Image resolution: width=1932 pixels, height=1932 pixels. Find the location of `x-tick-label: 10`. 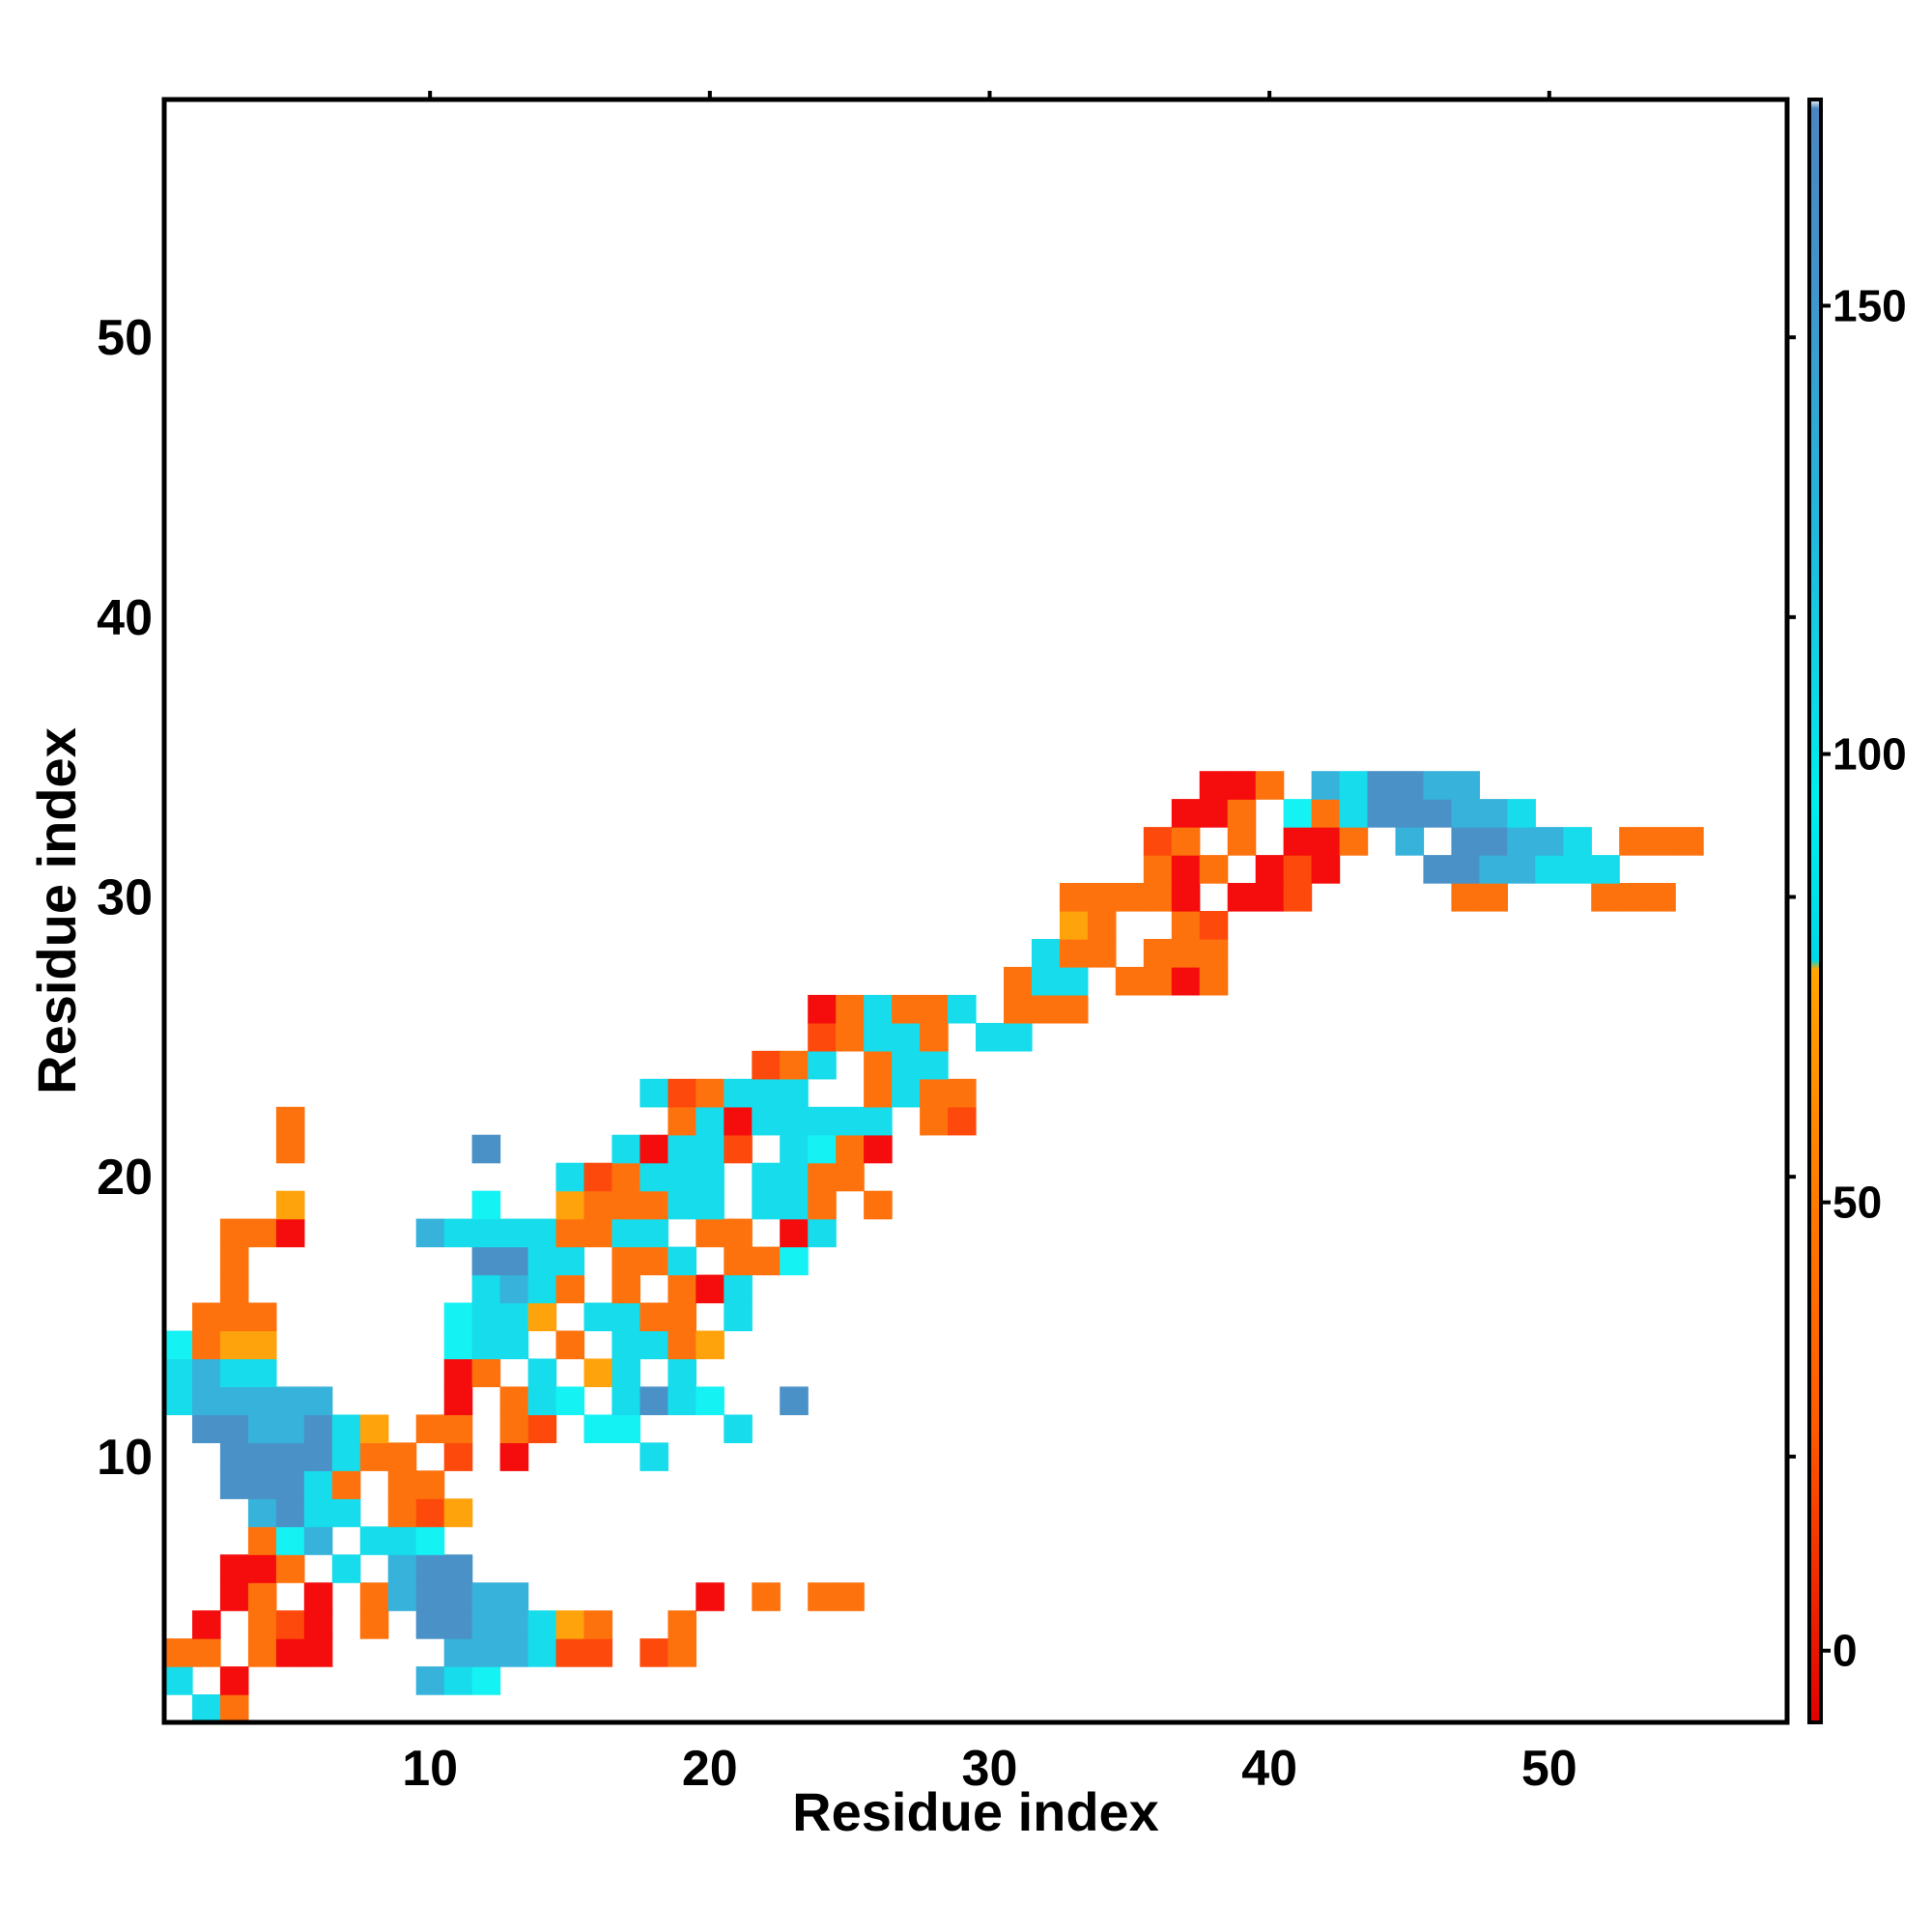

x-tick-label: 10 is located at coordinates (430, 1769).